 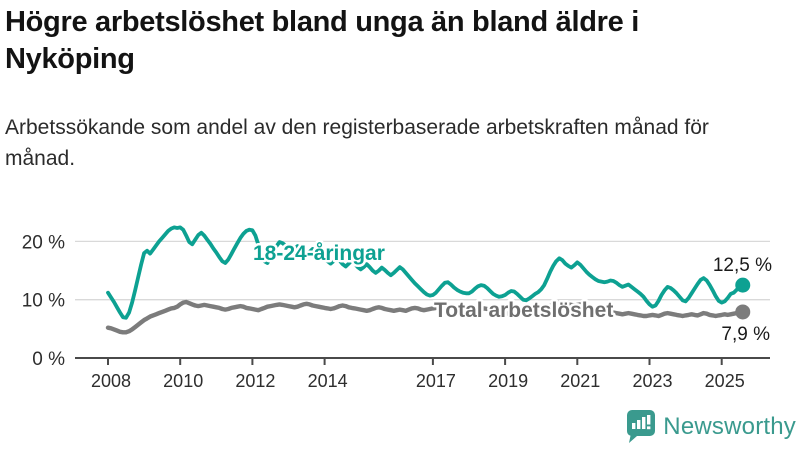 What do you see at coordinates (508, 381) in the screenshot?
I see `x-tick-label: 2019` at bounding box center [508, 381].